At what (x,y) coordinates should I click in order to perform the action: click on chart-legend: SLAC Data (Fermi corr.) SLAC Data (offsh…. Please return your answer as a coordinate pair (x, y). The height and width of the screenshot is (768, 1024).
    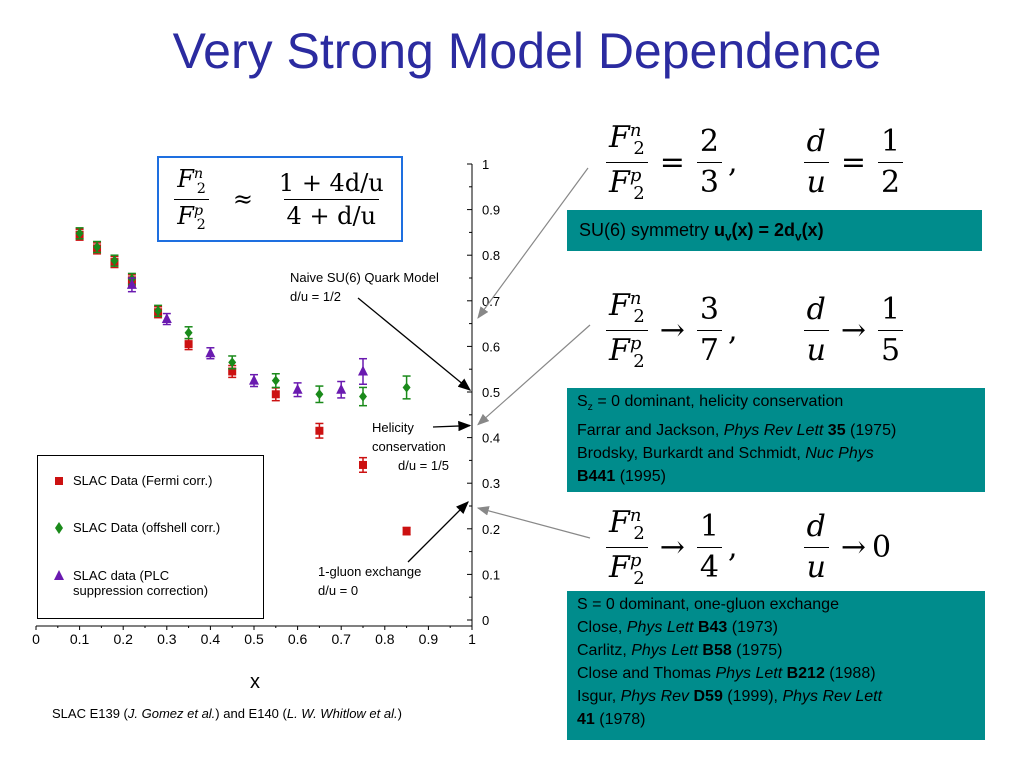
    Looking at the image, I should click on (150, 537).